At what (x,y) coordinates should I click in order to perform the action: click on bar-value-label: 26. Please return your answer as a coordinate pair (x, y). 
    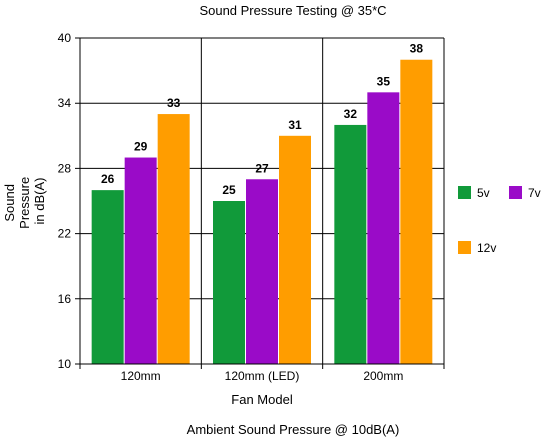
    Looking at the image, I should click on (108, 179).